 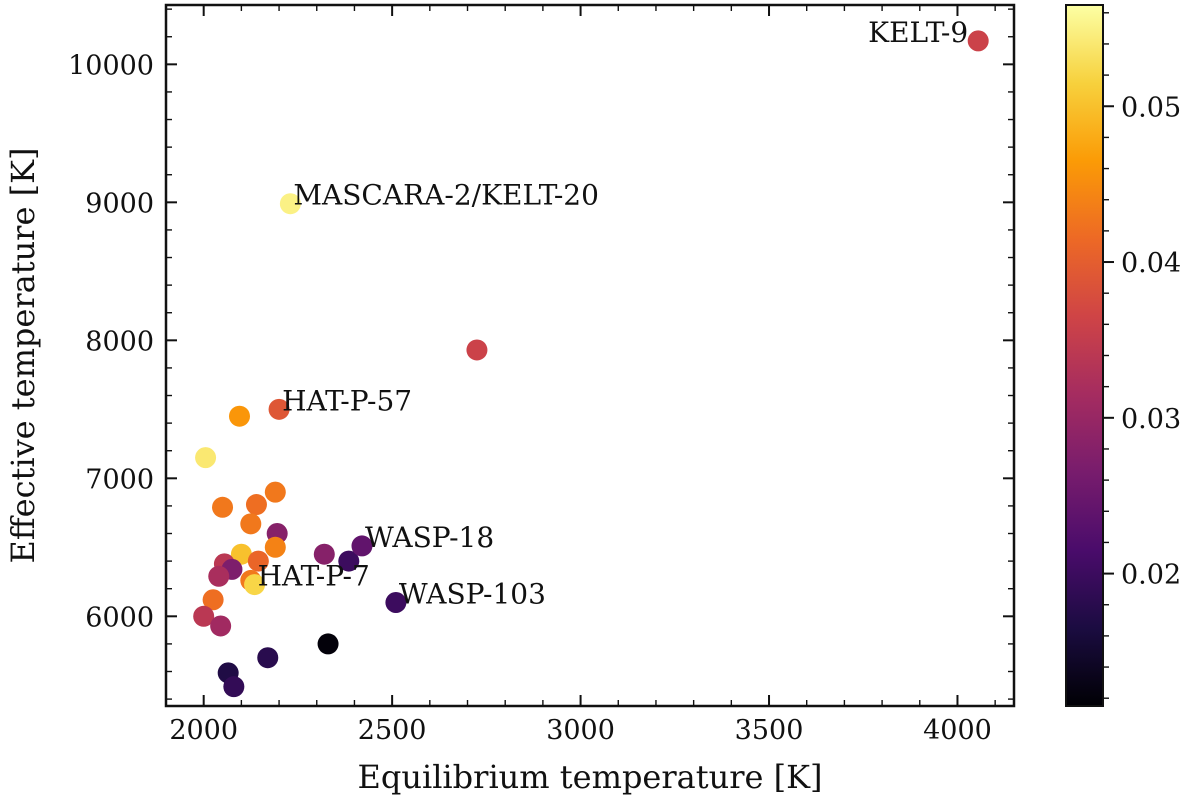 What do you see at coordinates (347, 400) in the screenshot?
I see `annotation-label: HAT-P-57` at bounding box center [347, 400].